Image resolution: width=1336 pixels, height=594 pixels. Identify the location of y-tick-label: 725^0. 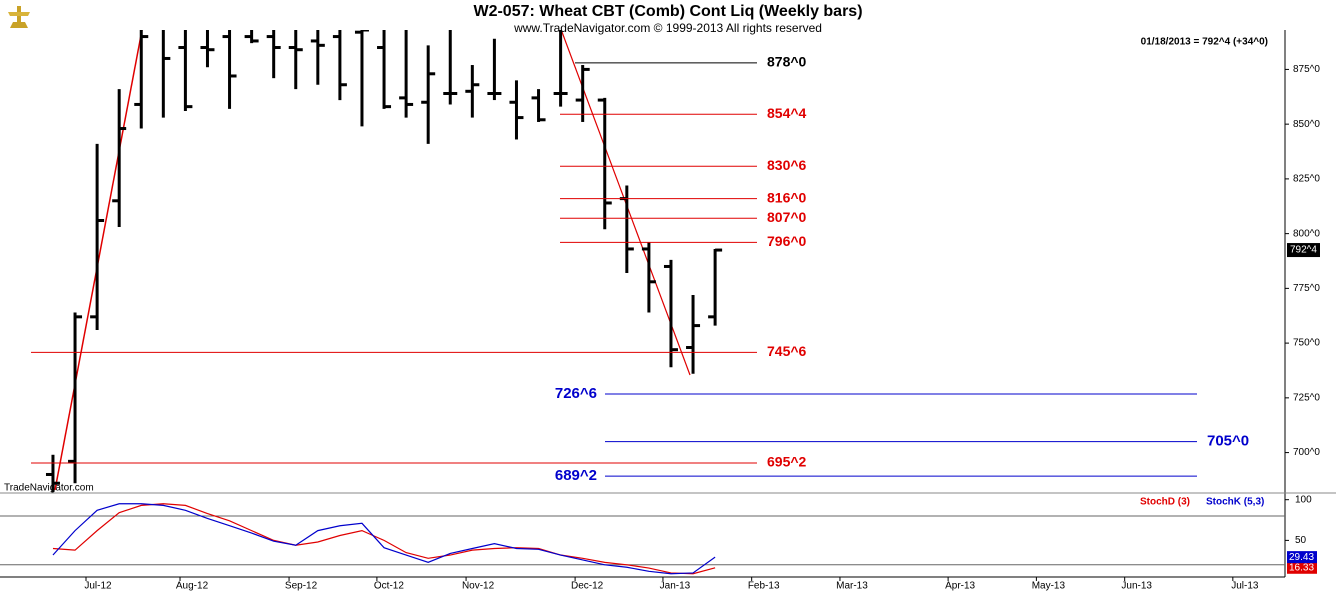
(1306, 397).